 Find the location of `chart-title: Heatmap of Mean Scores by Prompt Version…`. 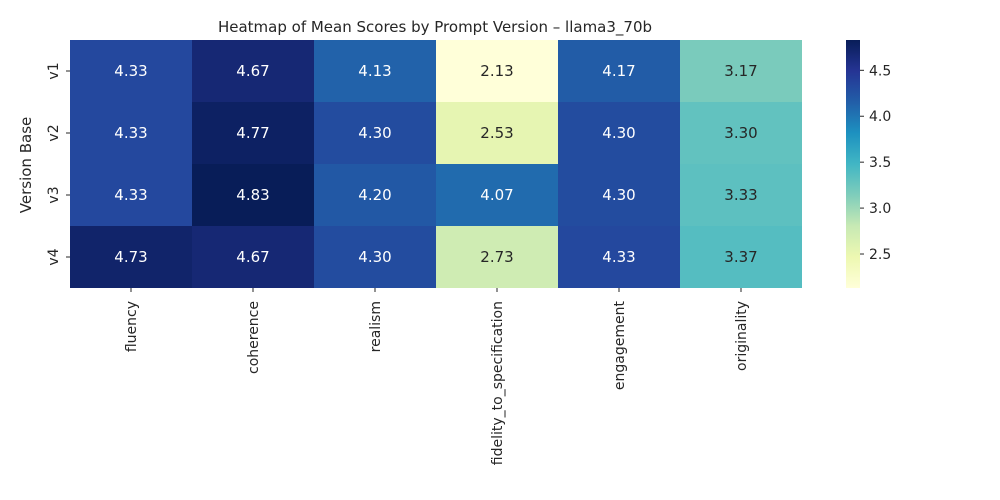

chart-title: Heatmap of Mean Scores by Prompt Version… is located at coordinates (435, 27).